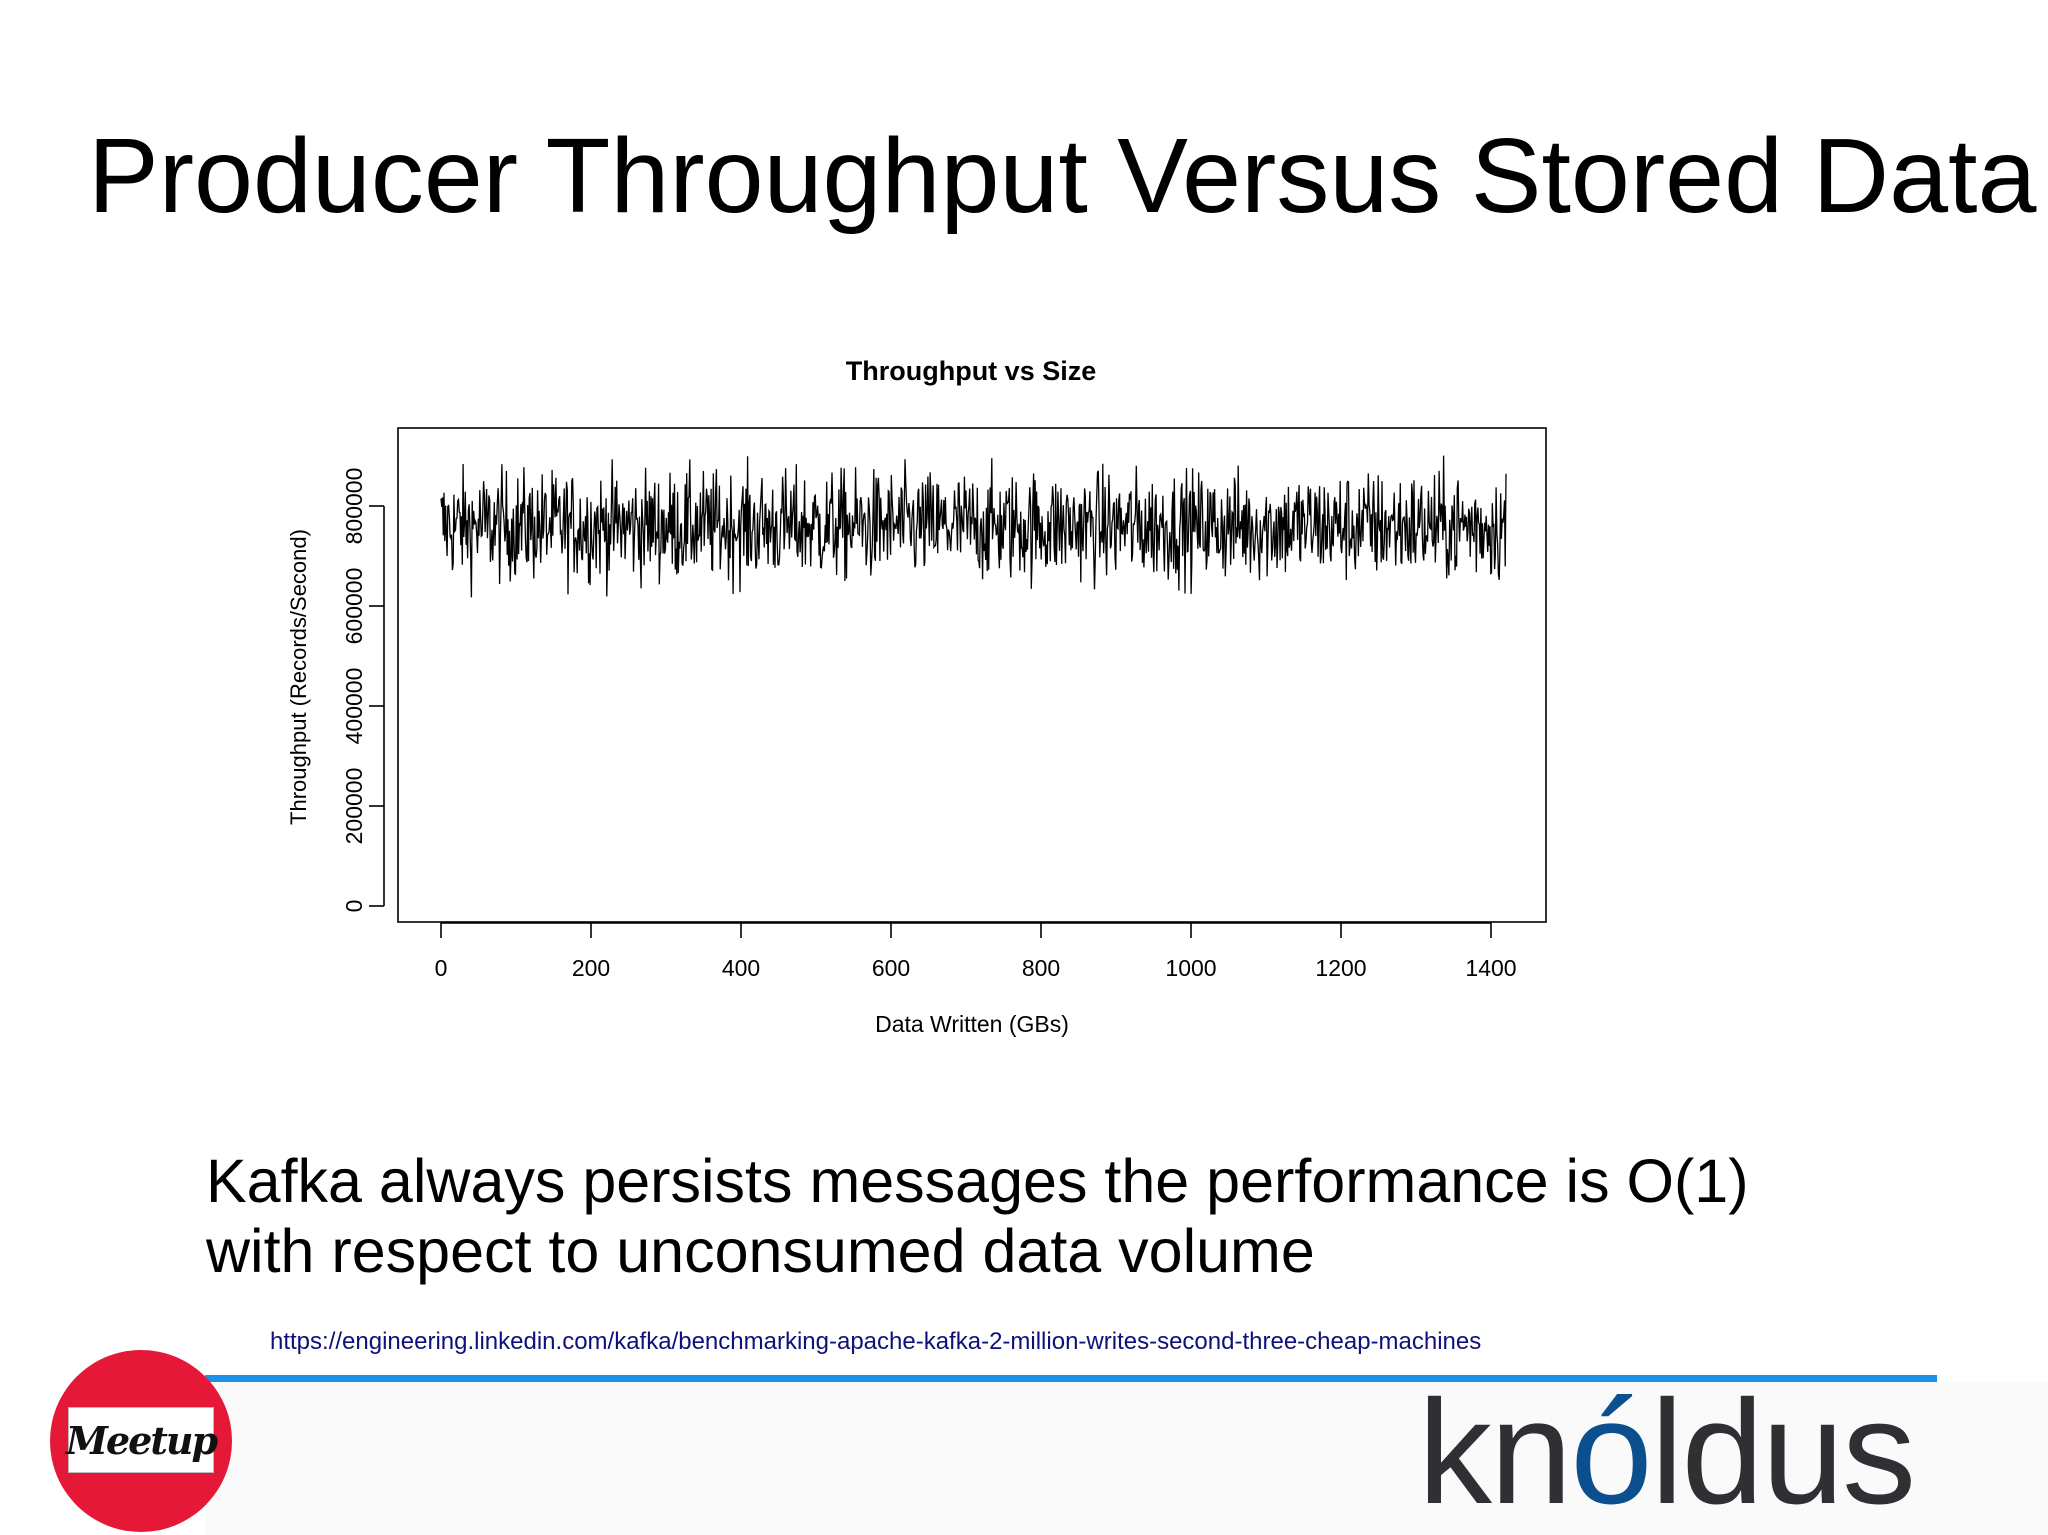  Describe the element at coordinates (976, 951) in the screenshot. I see `x-axis: 0 200 400 600 800 1000 1200 1400` at that location.